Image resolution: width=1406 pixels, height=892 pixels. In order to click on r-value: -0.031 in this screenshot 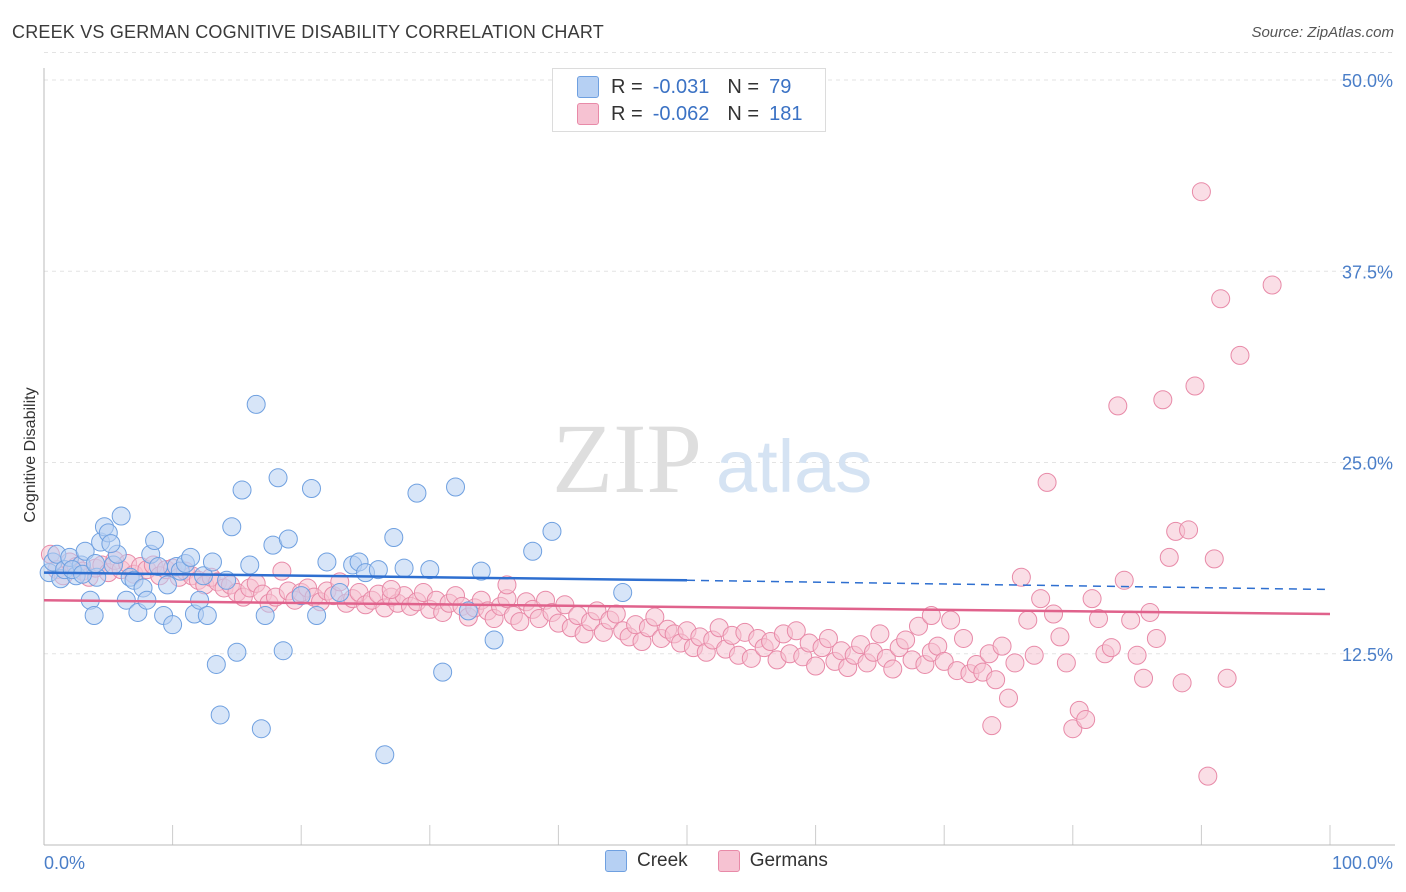, I will do `click(681, 86)`.